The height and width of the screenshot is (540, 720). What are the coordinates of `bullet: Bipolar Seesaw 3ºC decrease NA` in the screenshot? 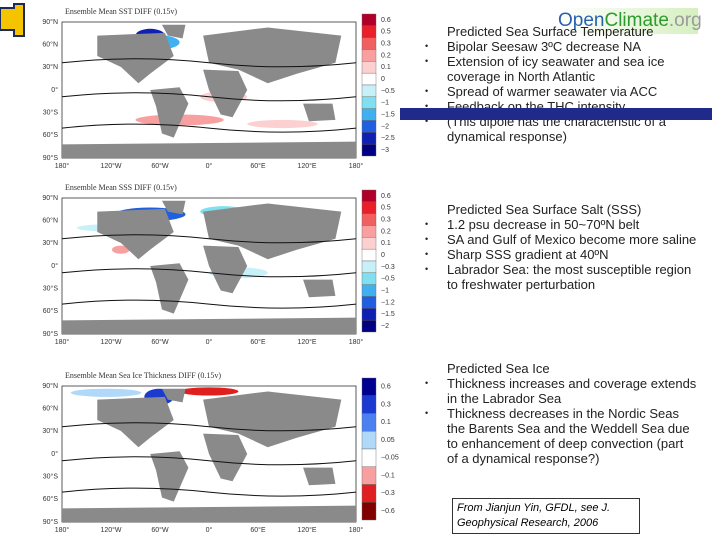 It's located at (561, 46).